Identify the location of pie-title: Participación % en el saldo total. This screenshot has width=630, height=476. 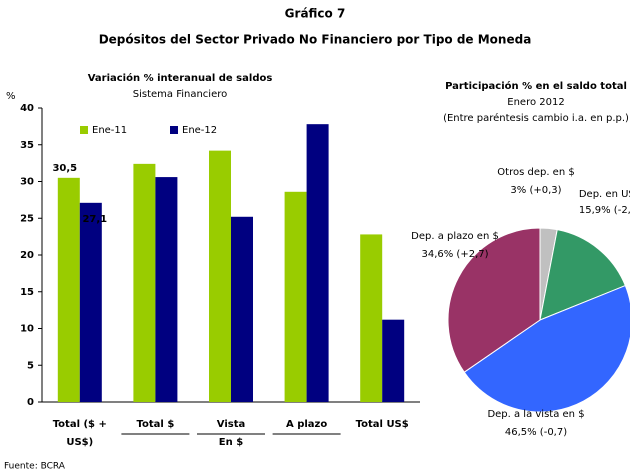
(536, 86).